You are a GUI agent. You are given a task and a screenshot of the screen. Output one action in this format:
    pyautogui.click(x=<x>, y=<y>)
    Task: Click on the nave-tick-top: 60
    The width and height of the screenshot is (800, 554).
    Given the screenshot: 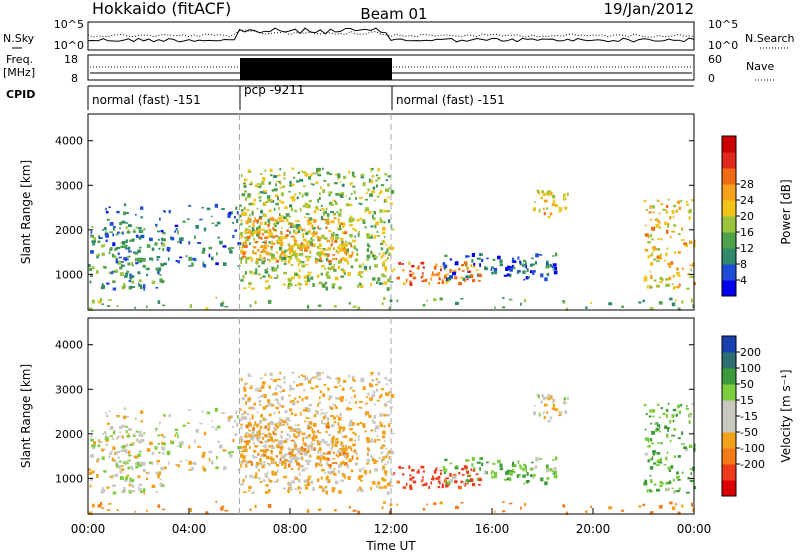 What is the action you would take?
    pyautogui.click(x=715, y=59)
    